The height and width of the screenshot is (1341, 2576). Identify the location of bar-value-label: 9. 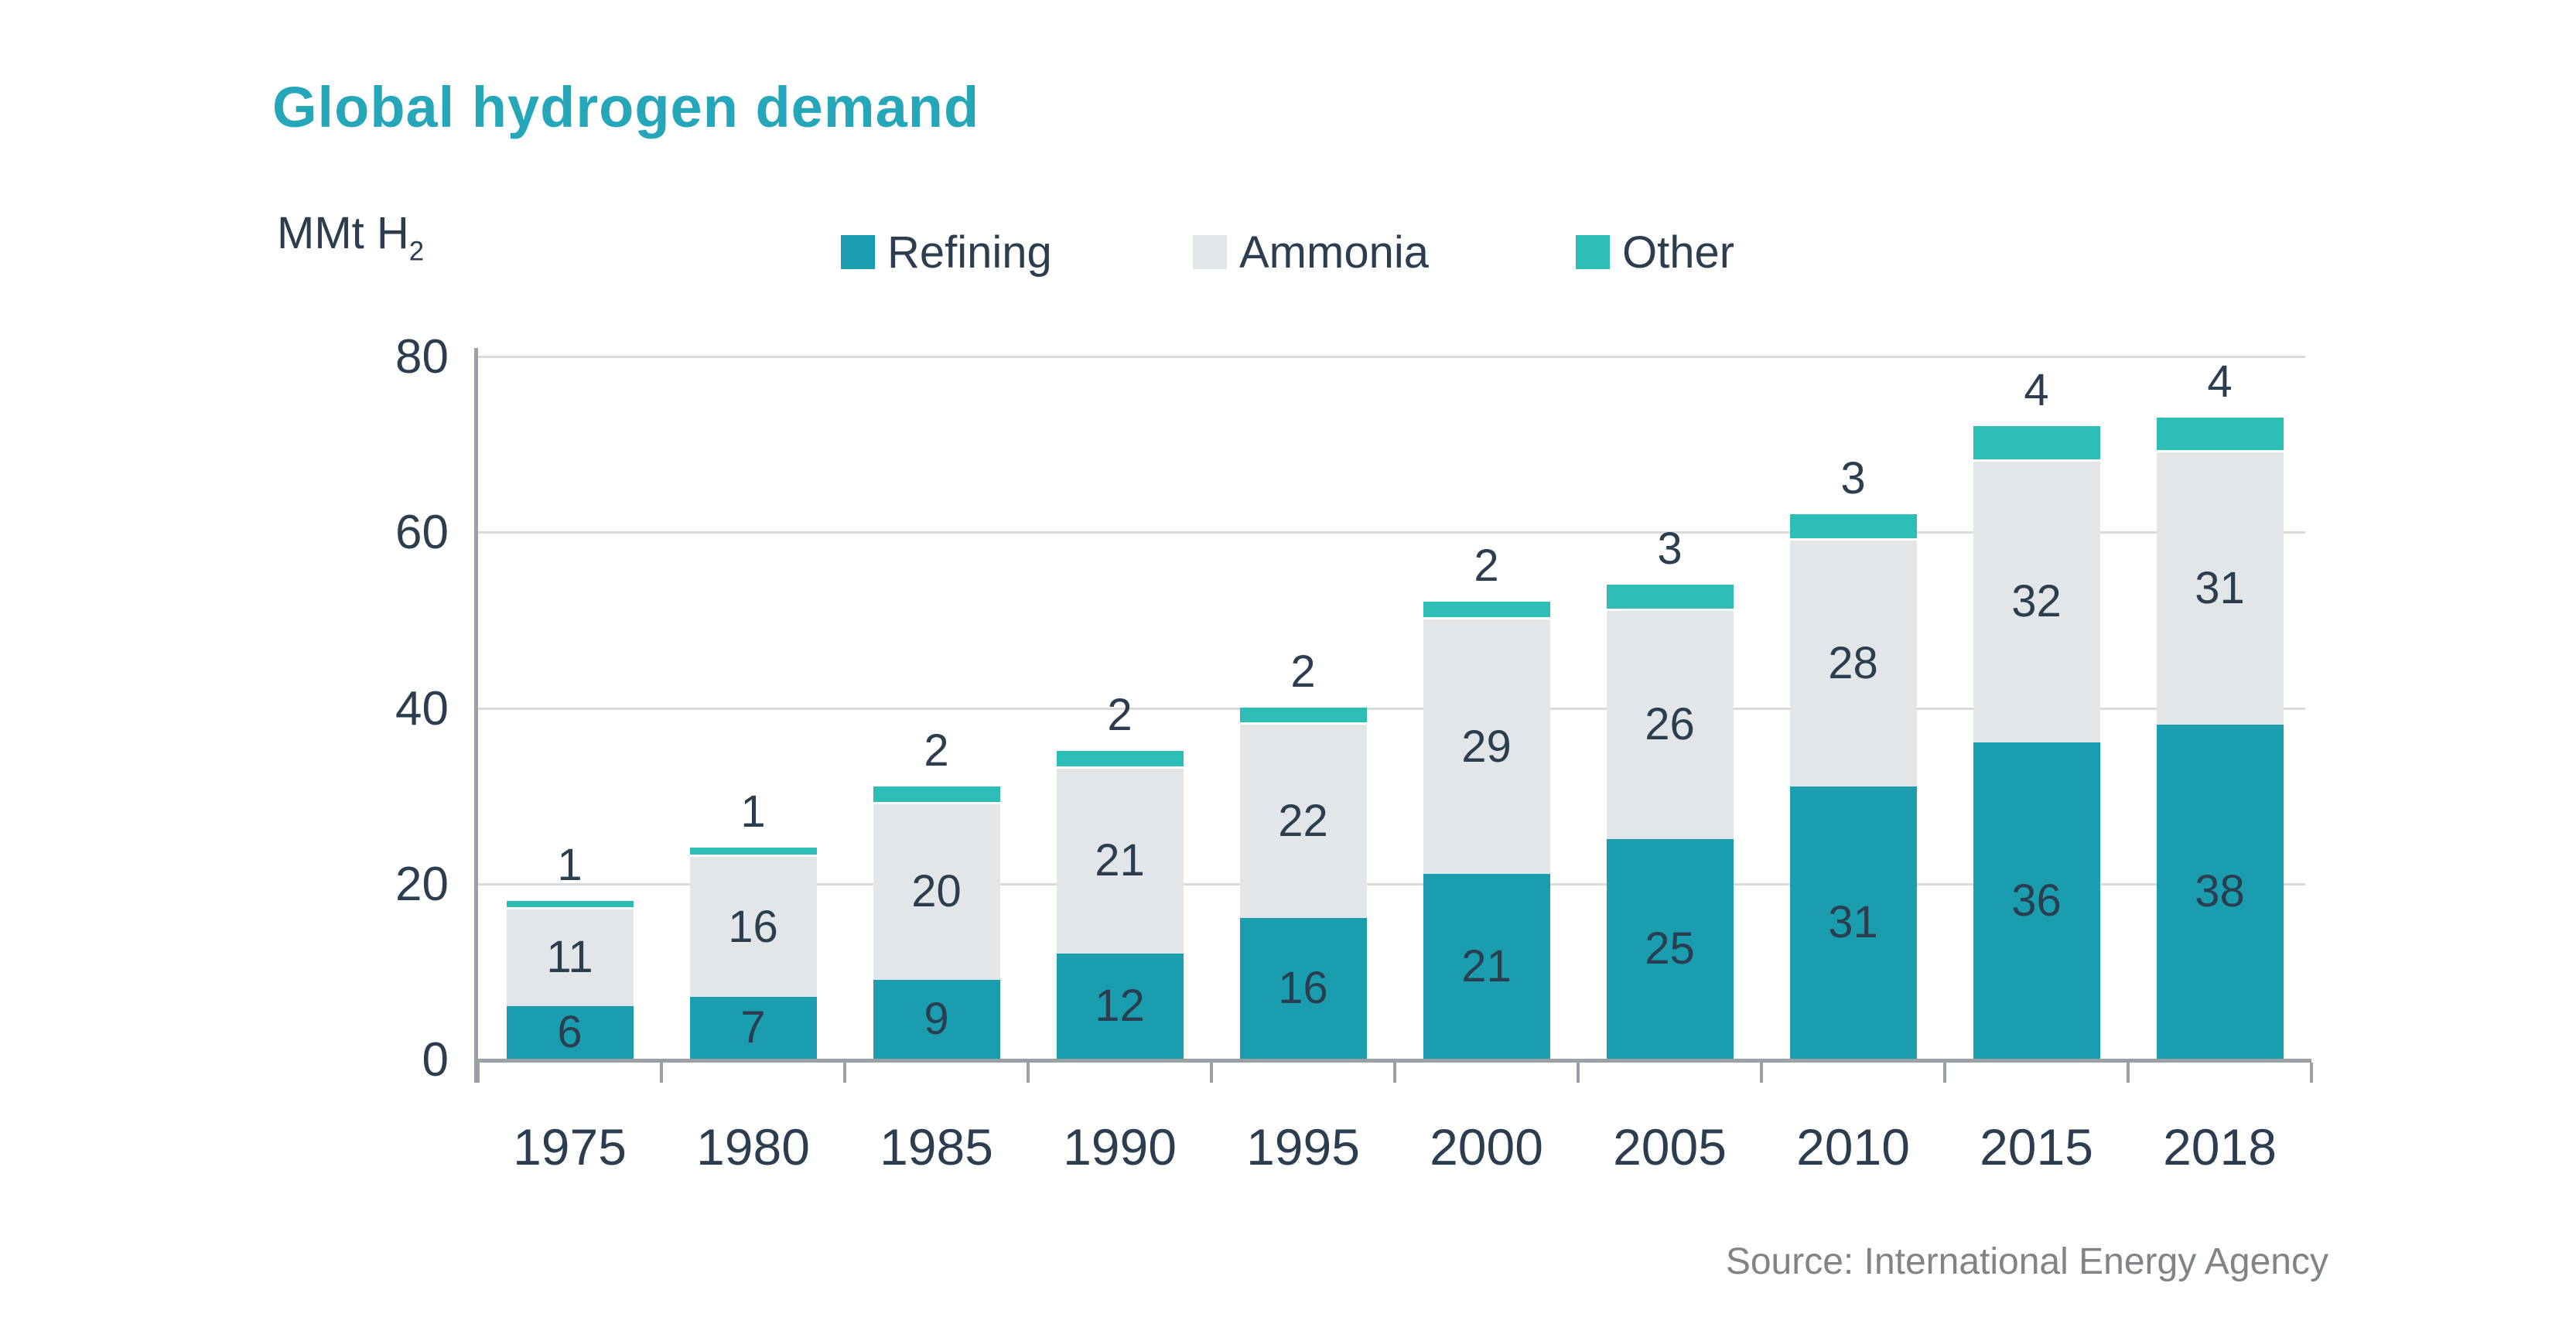
(936, 1018).